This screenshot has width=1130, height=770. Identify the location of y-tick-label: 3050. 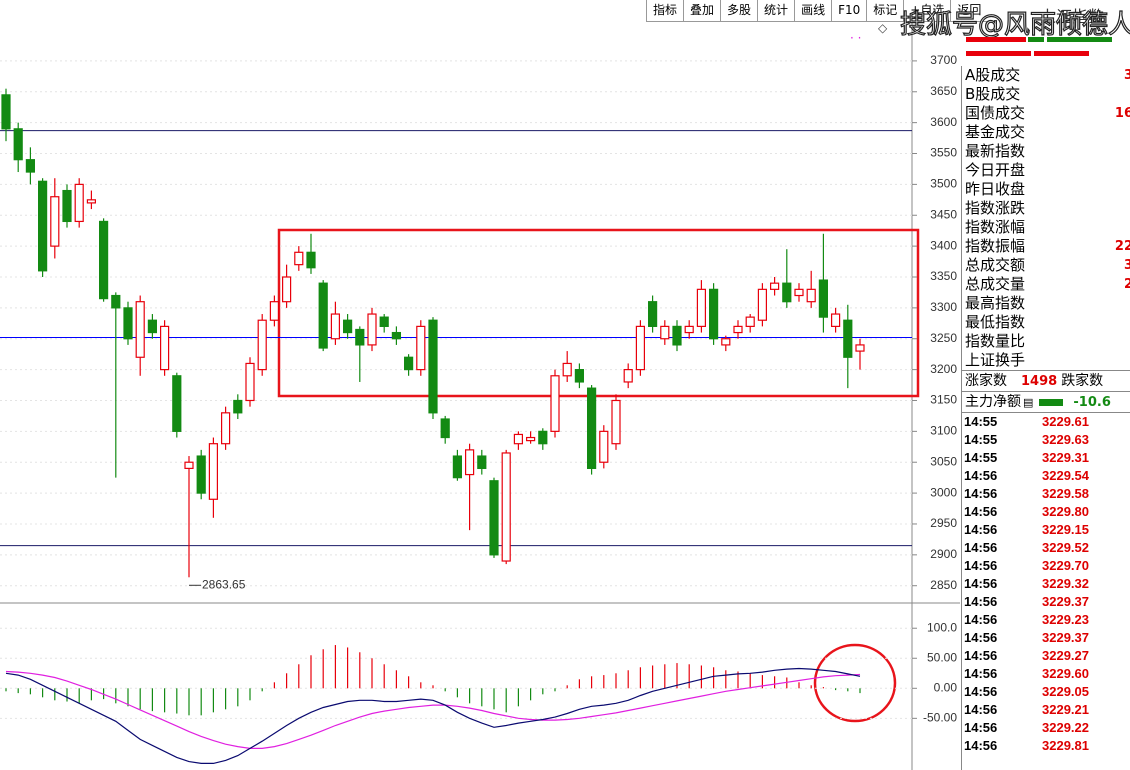
(943, 461).